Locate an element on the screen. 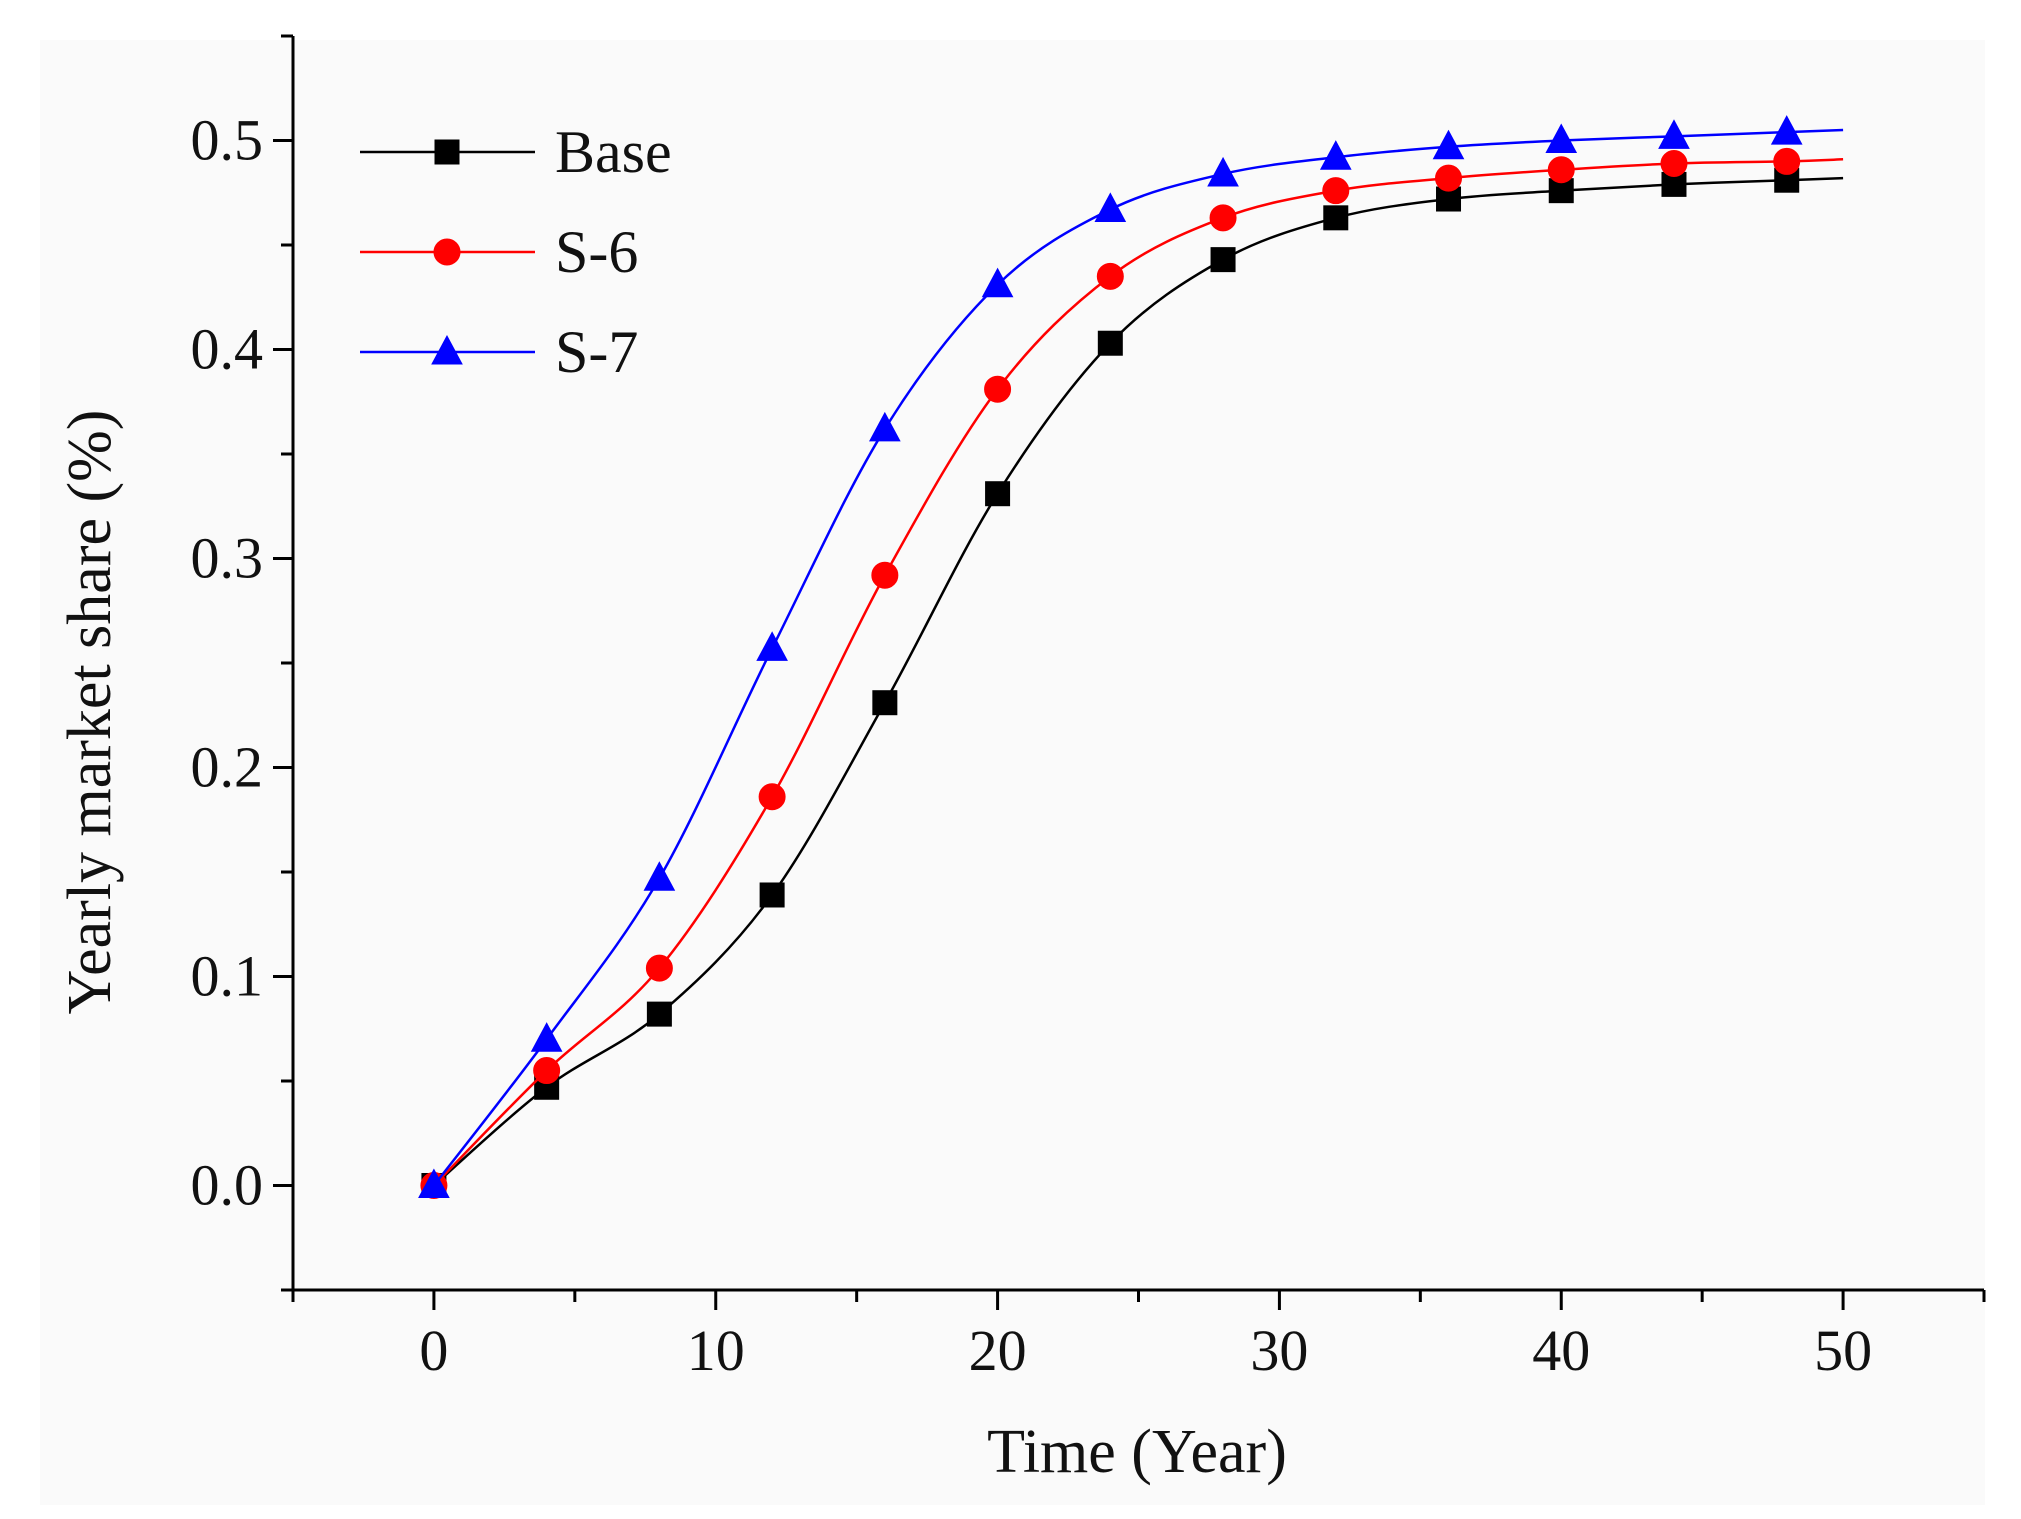 The image size is (2021, 1519). y-tick-label: 0.5 is located at coordinates (227, 140).